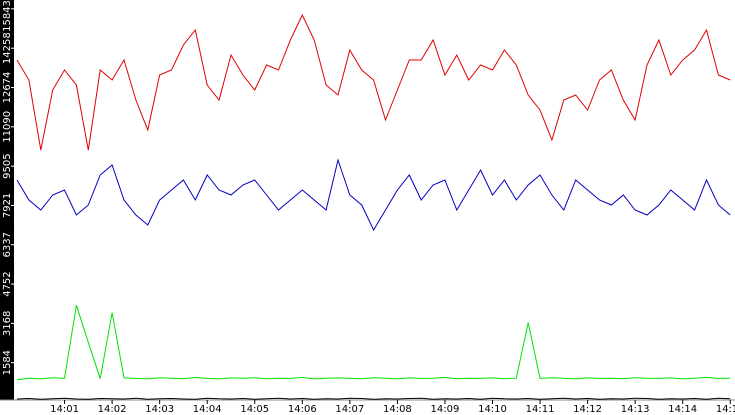 This screenshot has height=415, width=735. Describe the element at coordinates (725, 409) in the screenshot. I see `x-tick-label: 14:15` at that location.